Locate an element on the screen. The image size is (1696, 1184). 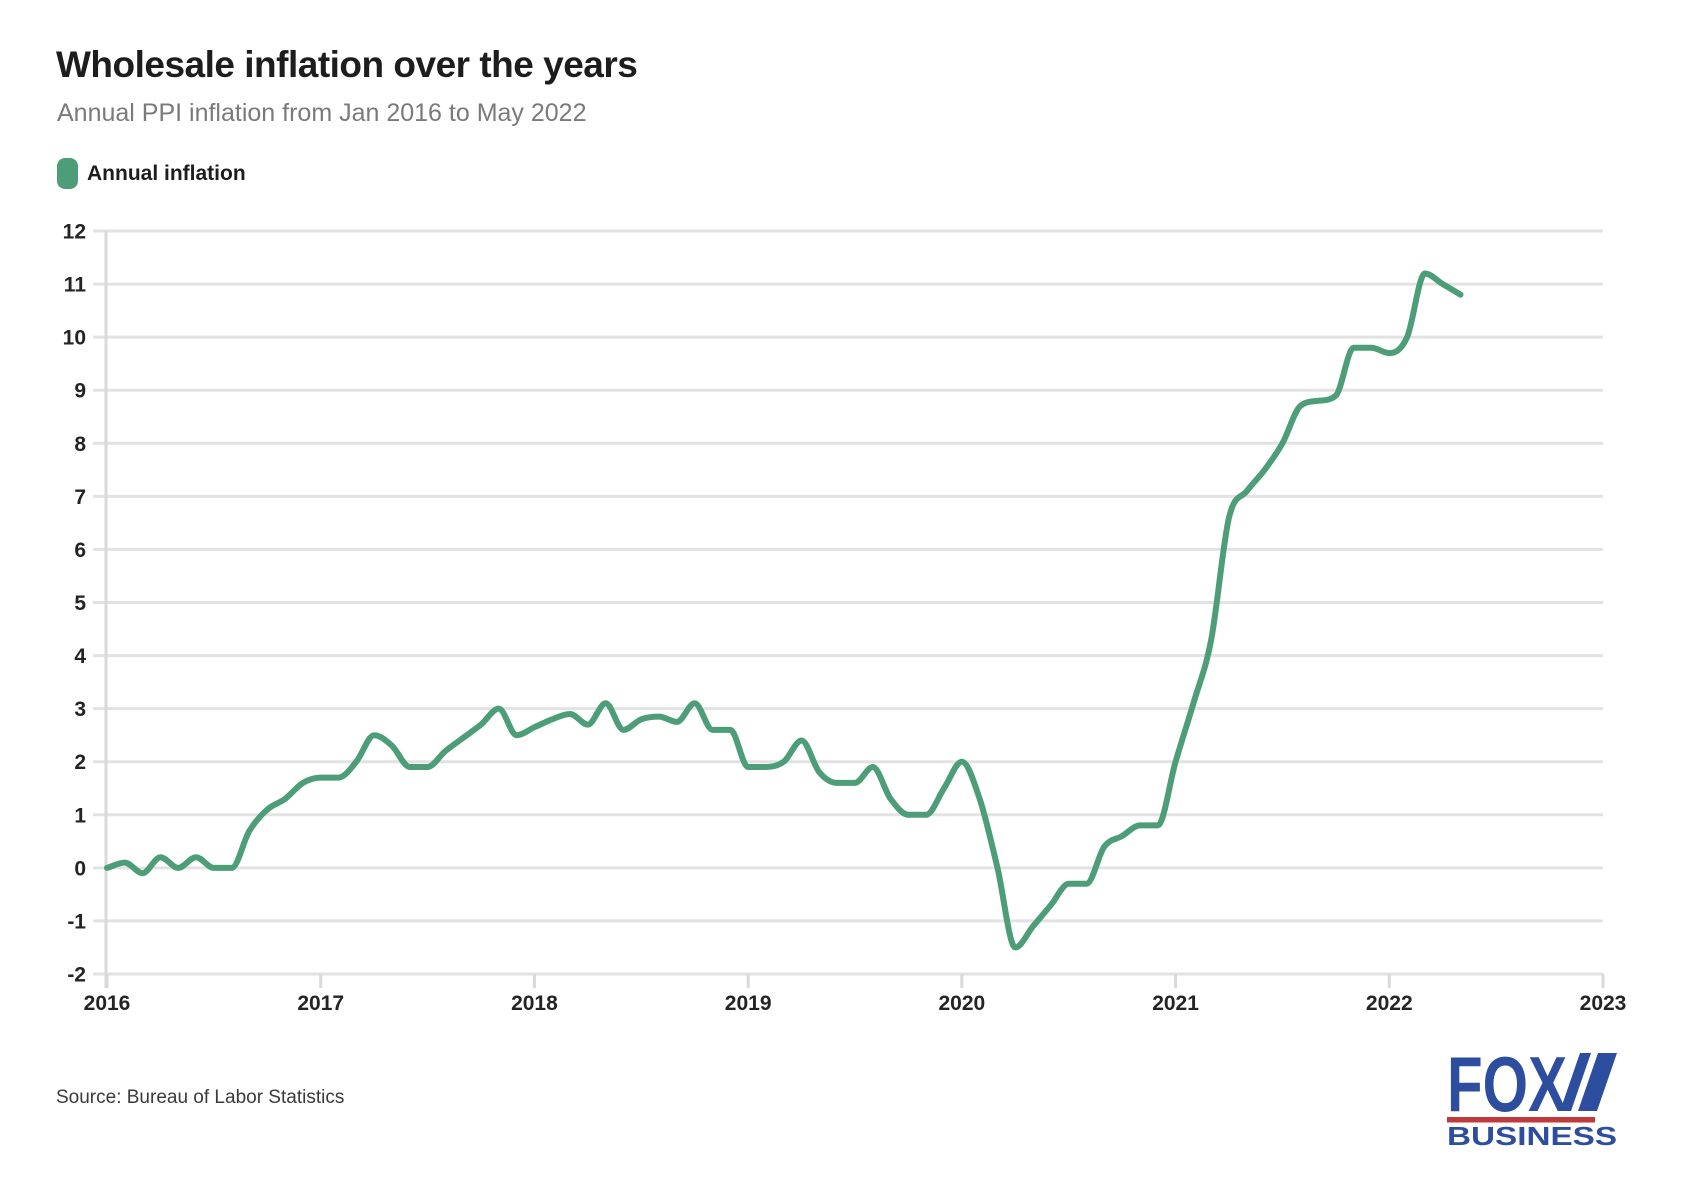
y-tick-label-9: 9 is located at coordinates (80, 391).